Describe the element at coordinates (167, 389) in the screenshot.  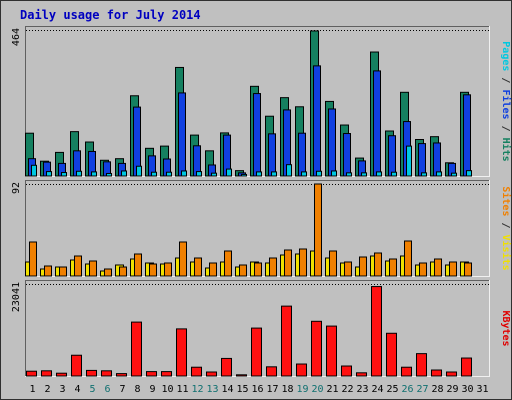
I see `x-tick-label: 10` at that location.